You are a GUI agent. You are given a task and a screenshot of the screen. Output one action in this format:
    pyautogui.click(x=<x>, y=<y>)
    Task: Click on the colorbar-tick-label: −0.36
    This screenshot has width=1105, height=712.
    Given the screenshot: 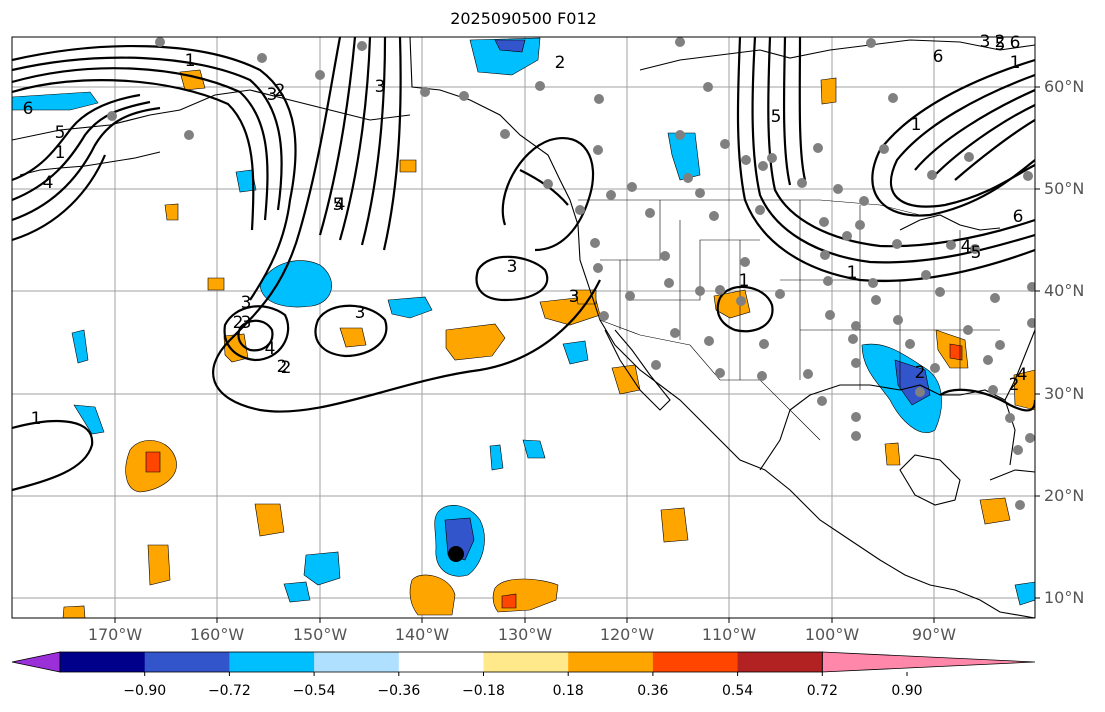 What is the action you would take?
    pyautogui.click(x=399, y=691)
    